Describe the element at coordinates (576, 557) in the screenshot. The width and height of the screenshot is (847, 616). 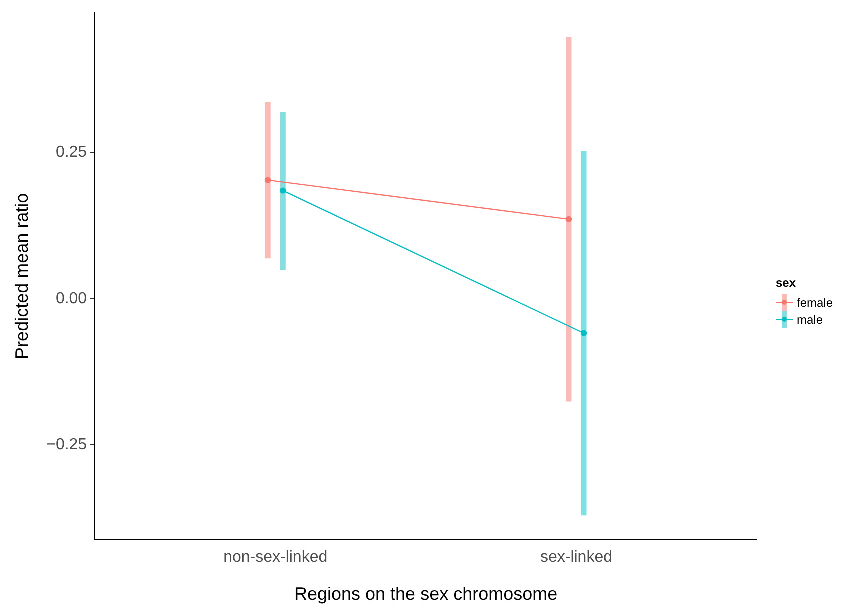
I see `x-tick-label: sex-linked` at that location.